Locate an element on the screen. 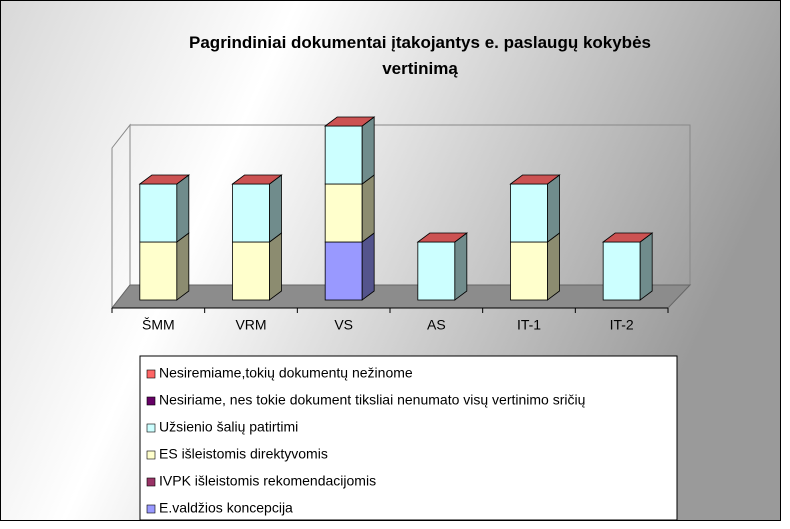  x-tick-label: IT-1 is located at coordinates (529, 325).